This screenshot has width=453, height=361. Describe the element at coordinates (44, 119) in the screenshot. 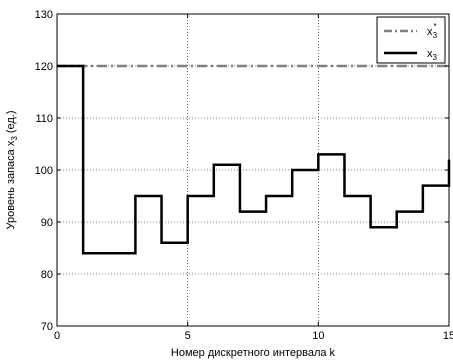

I see `y-tick-label: 110` at that location.